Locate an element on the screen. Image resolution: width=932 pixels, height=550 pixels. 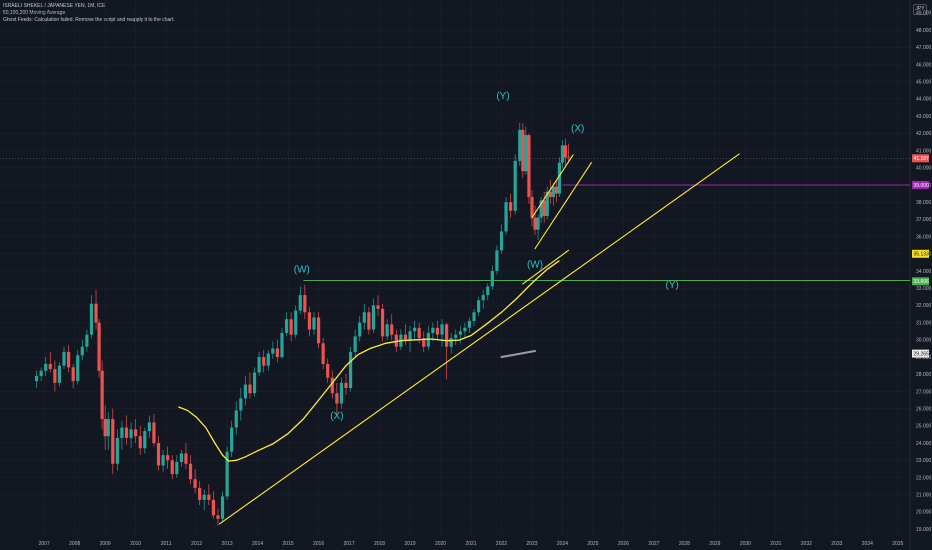
price-tick-label: 46.000 is located at coordinates (924, 65).